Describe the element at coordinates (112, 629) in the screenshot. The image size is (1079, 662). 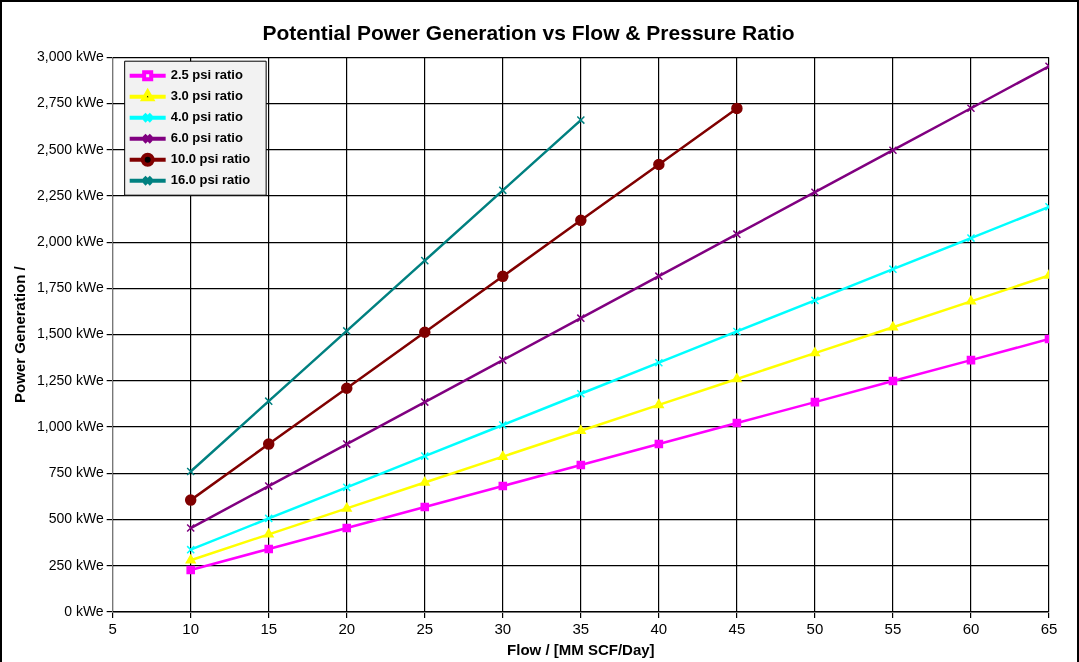
I see `x-tick-label: 5` at that location.